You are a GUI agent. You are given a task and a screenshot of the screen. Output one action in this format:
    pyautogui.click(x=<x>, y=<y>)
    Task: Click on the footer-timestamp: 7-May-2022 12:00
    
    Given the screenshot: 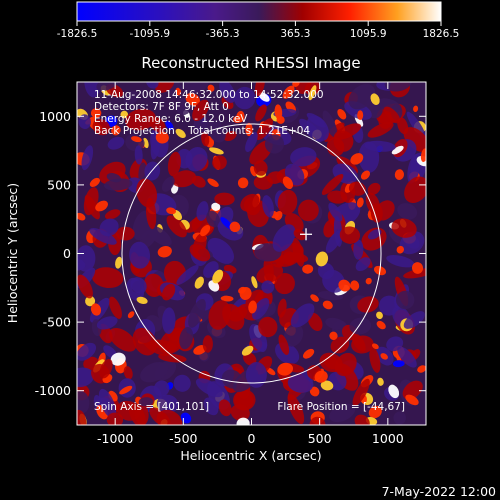 What is the action you would take?
    pyautogui.click(x=439, y=491)
    